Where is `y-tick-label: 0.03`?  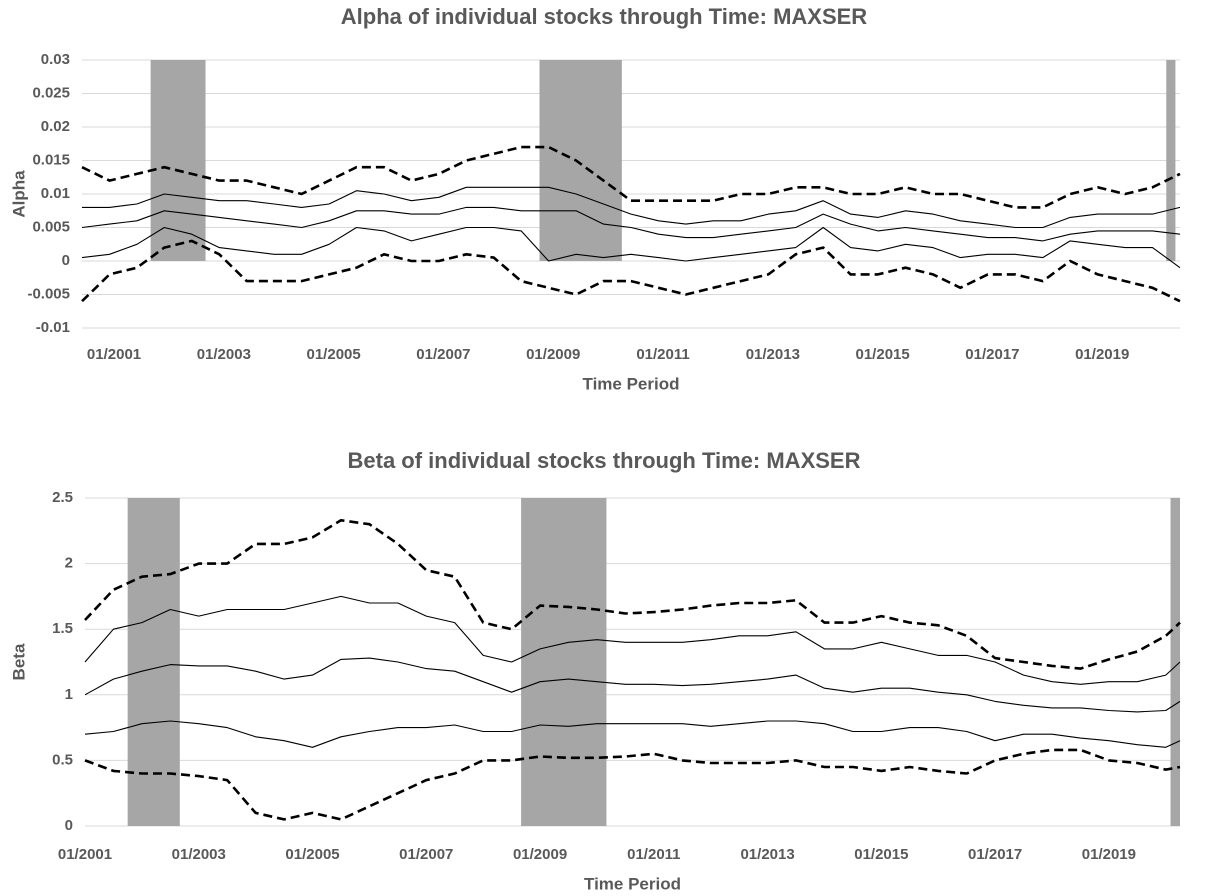
y-tick-label: 0.03 is located at coordinates (55, 59).